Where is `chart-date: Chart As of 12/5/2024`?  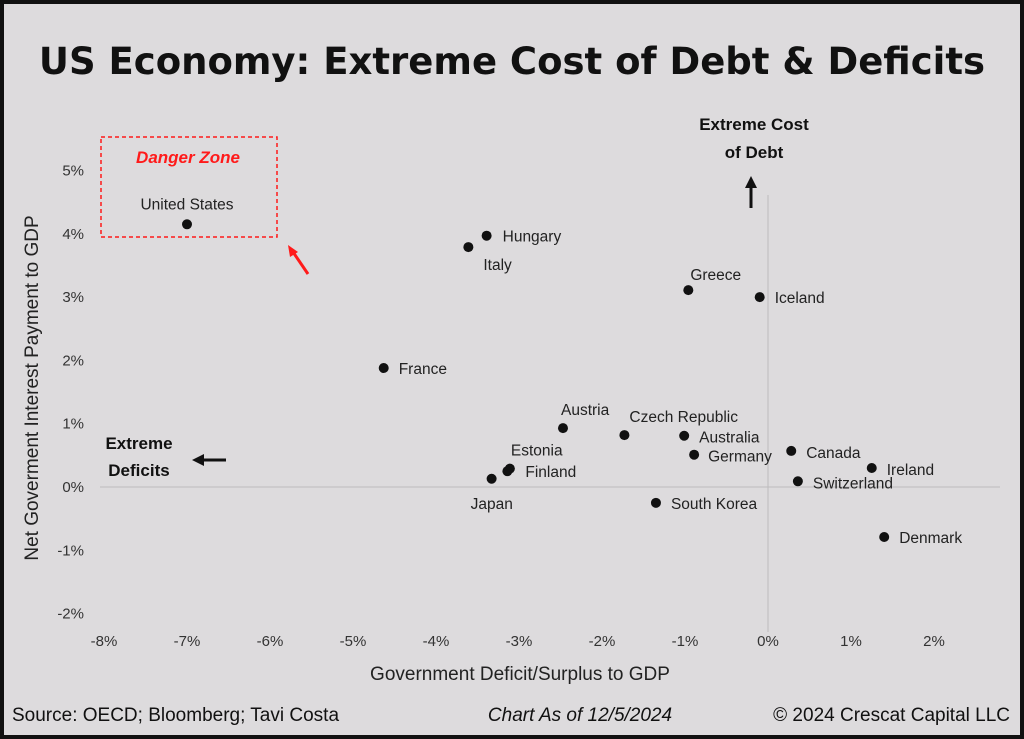
chart-date: Chart As of 12/5/2024 is located at coordinates (580, 715).